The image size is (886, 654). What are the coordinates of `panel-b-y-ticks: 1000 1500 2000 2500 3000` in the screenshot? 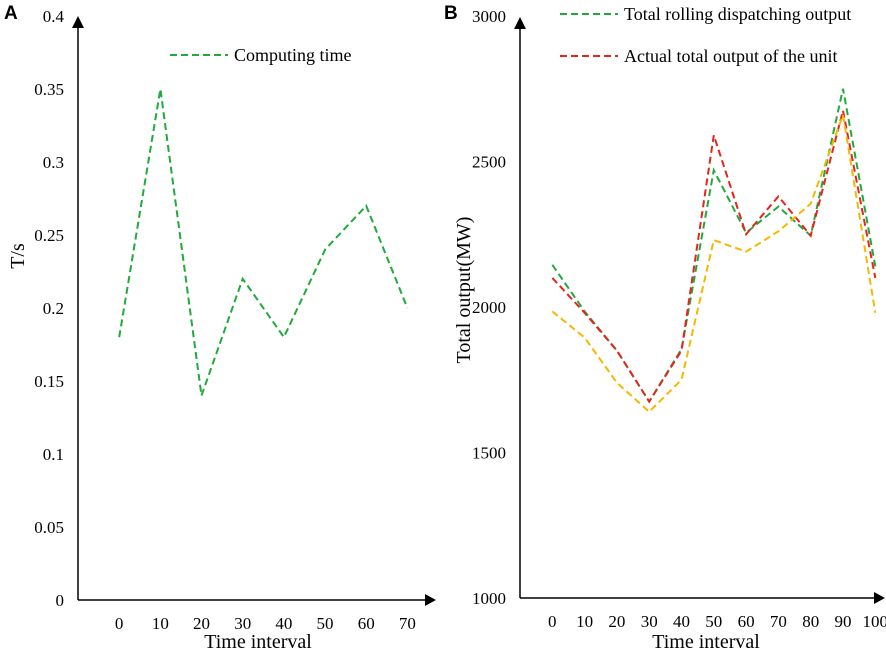 It's located at (489, 307).